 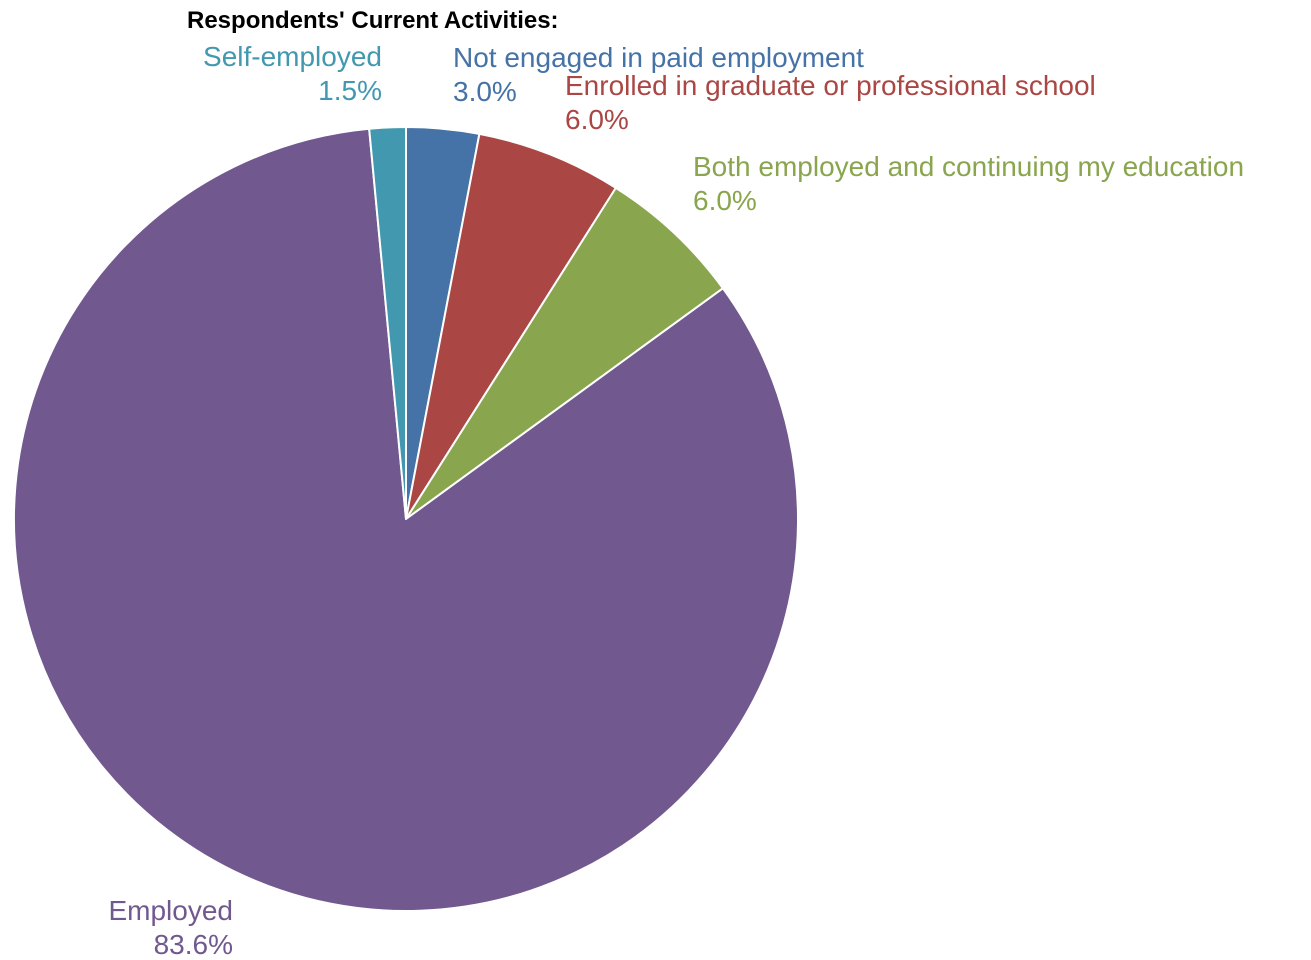 I want to click on slice-value-label-0: 3.0%, so click(x=485, y=91).